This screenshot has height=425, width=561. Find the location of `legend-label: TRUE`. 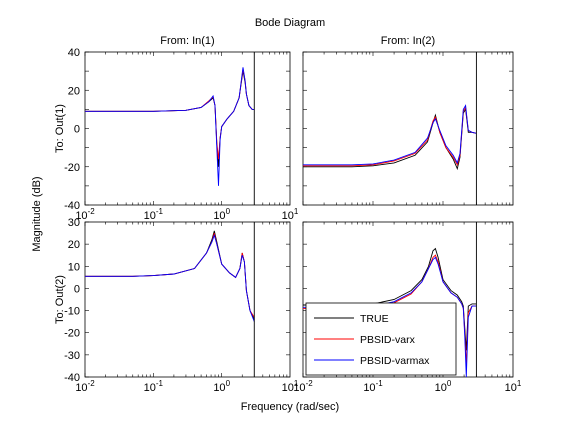

legend-label: TRUE is located at coordinates (374, 319).